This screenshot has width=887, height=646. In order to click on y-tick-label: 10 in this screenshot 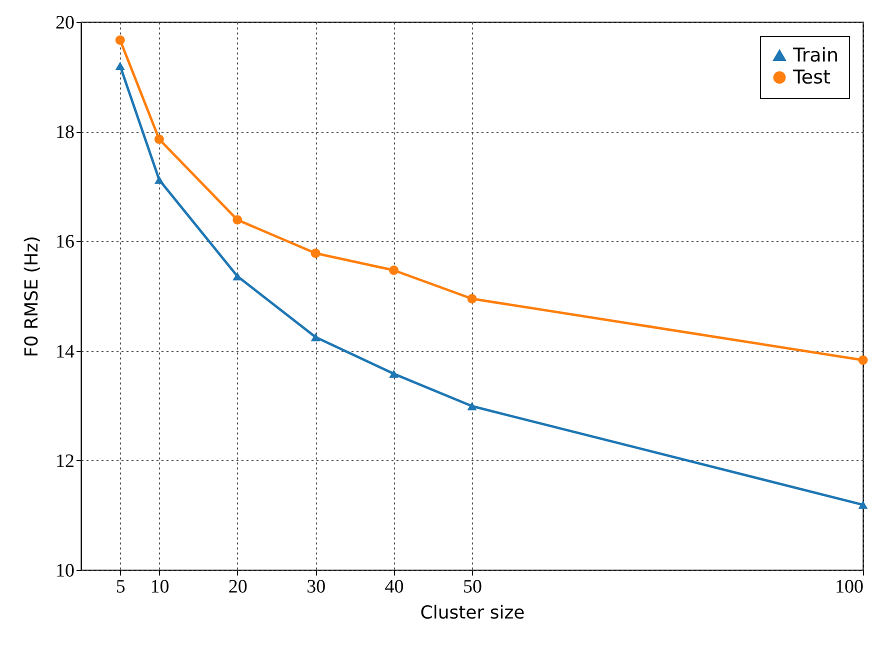, I will do `click(65, 571)`.